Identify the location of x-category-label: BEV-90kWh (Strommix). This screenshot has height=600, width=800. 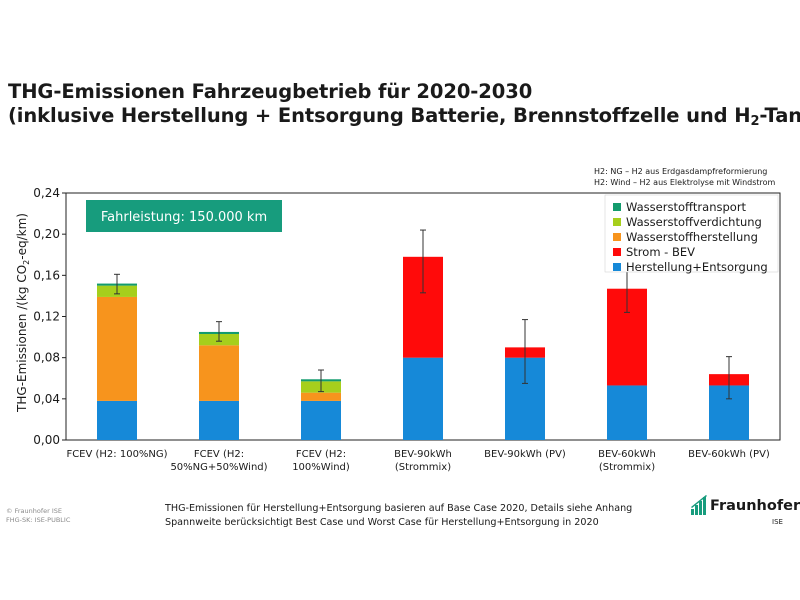
(423, 461).